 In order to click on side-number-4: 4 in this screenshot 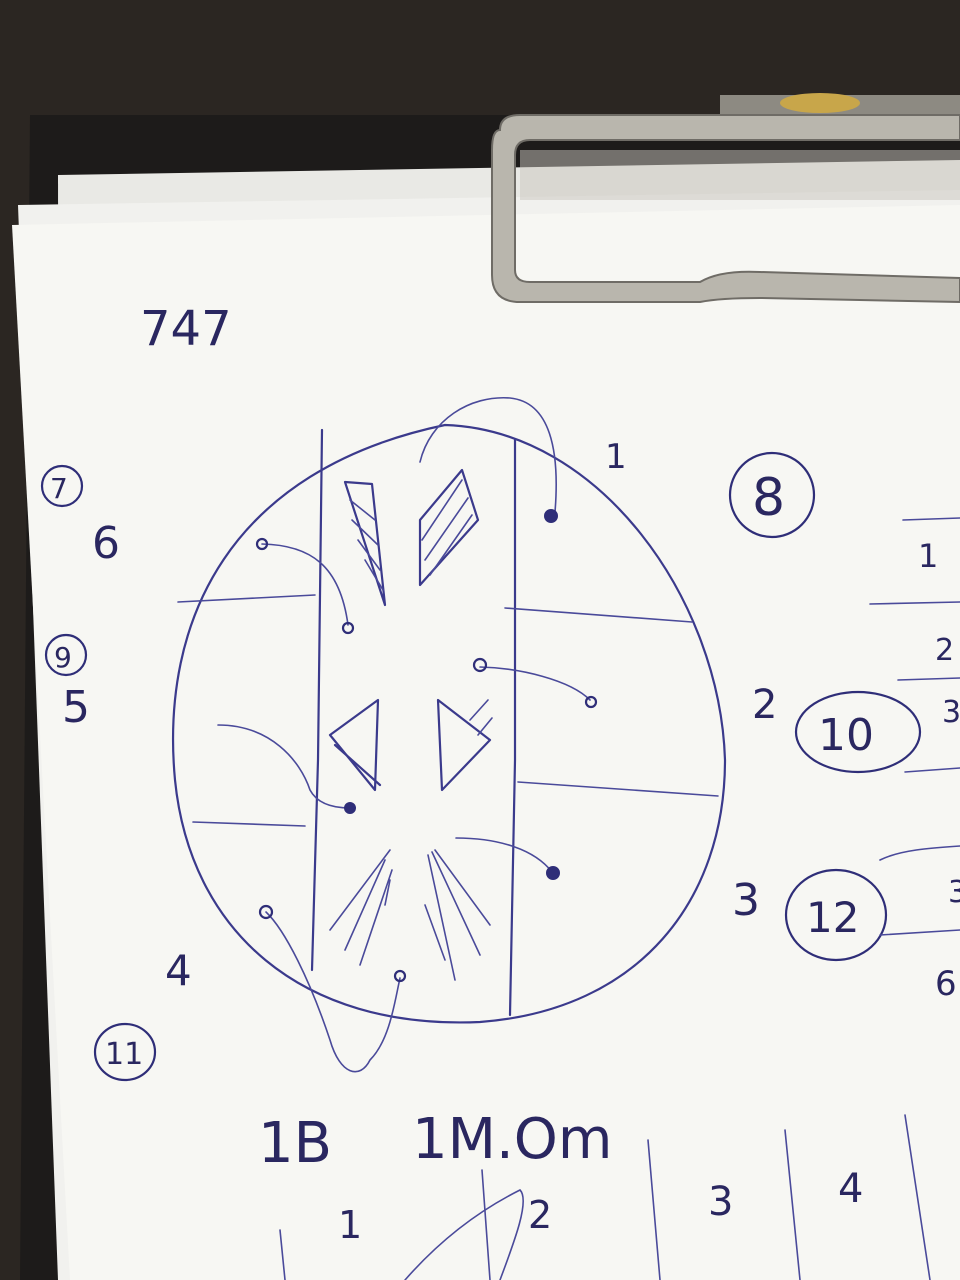, I will do `click(178, 970)`.